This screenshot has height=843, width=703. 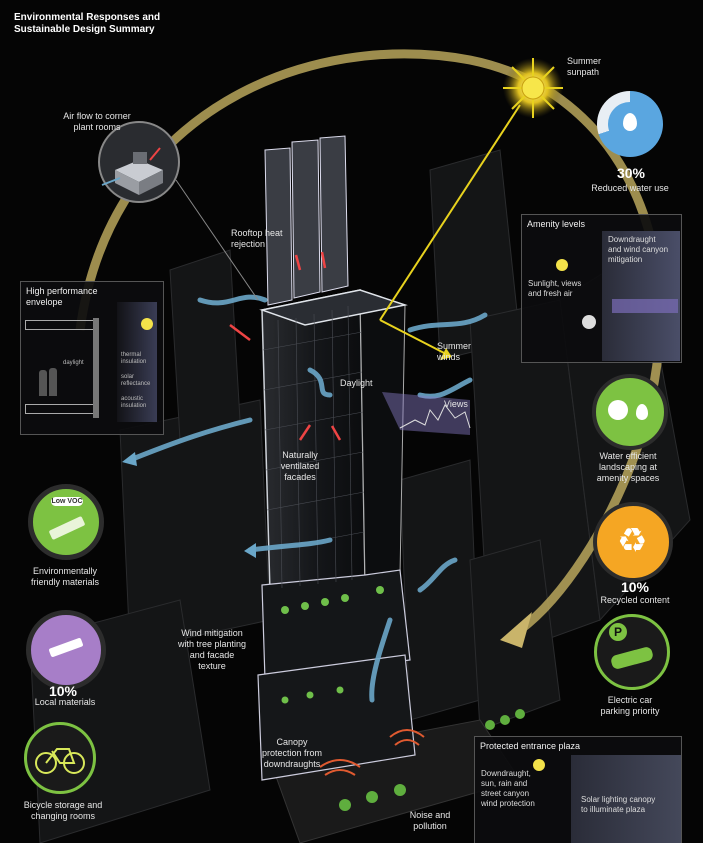 What do you see at coordinates (584, 66) in the screenshot?
I see `label-summer-sunpath: Summer sunpath` at bounding box center [584, 66].